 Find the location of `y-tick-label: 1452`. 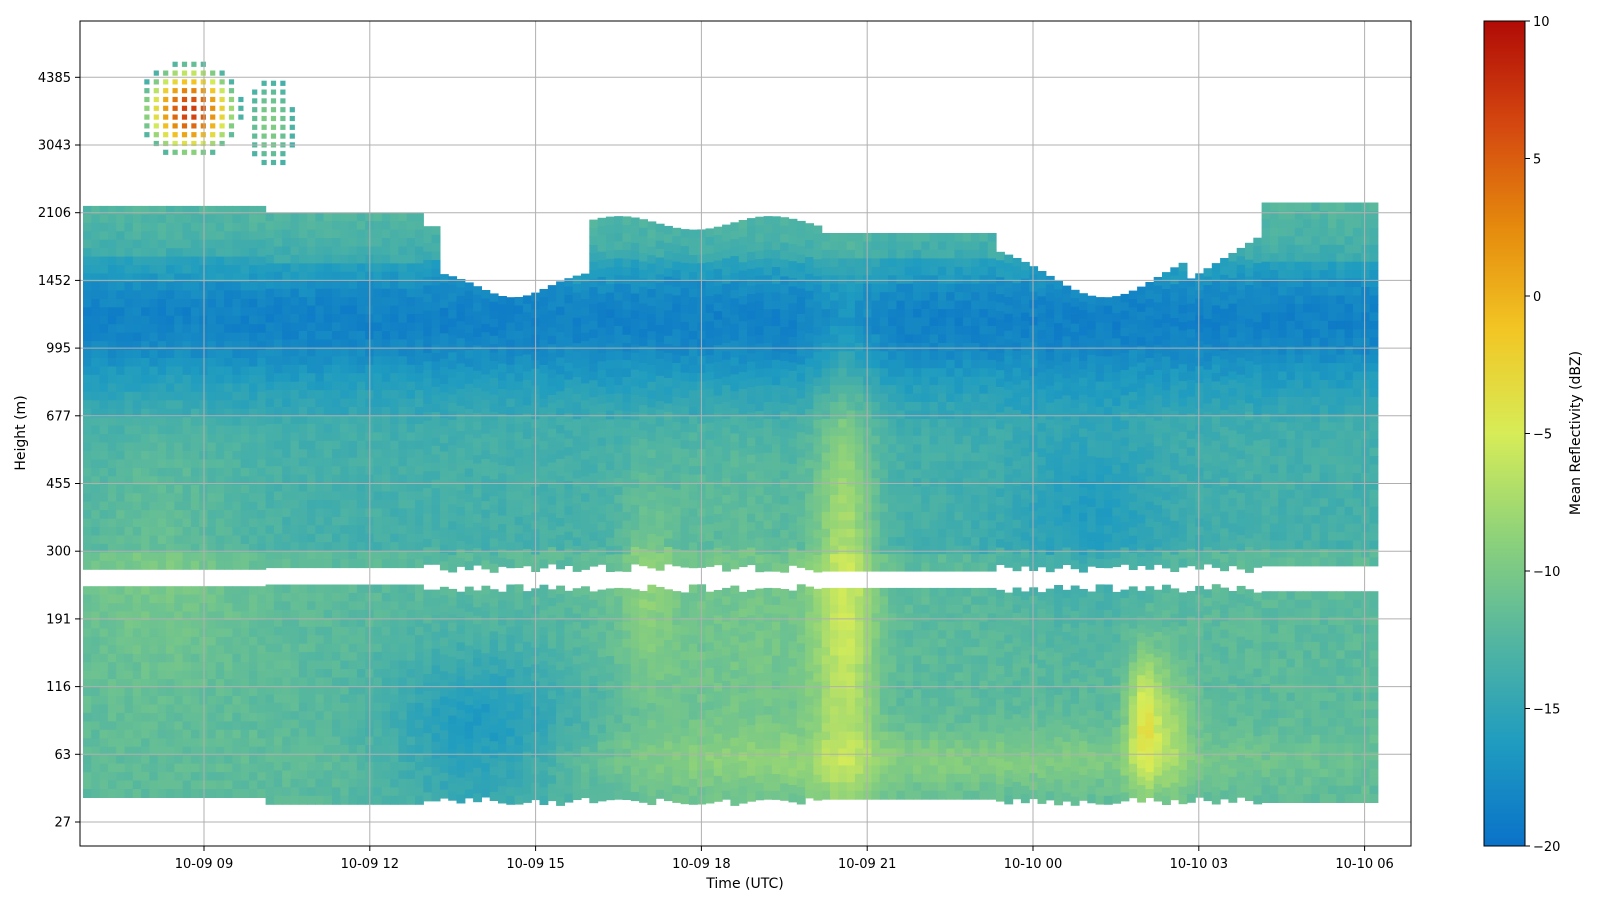

y-tick-label: 1452 is located at coordinates (54, 281).